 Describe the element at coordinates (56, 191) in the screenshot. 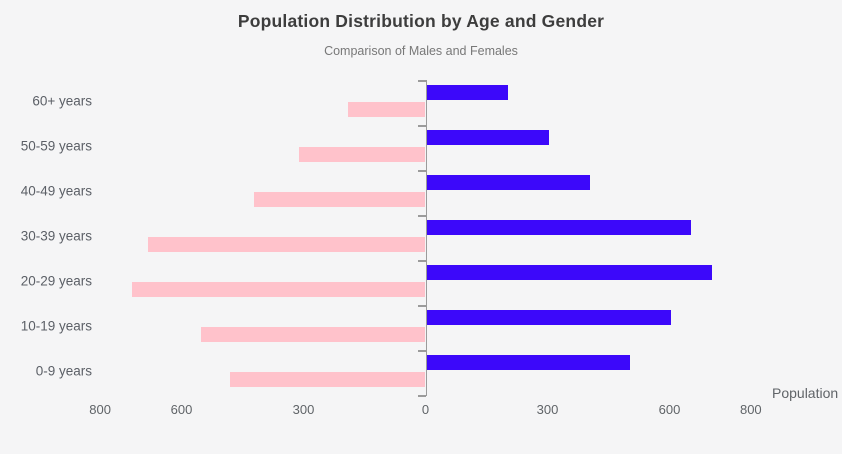

I see `y-axis-label: 40-49 years` at that location.